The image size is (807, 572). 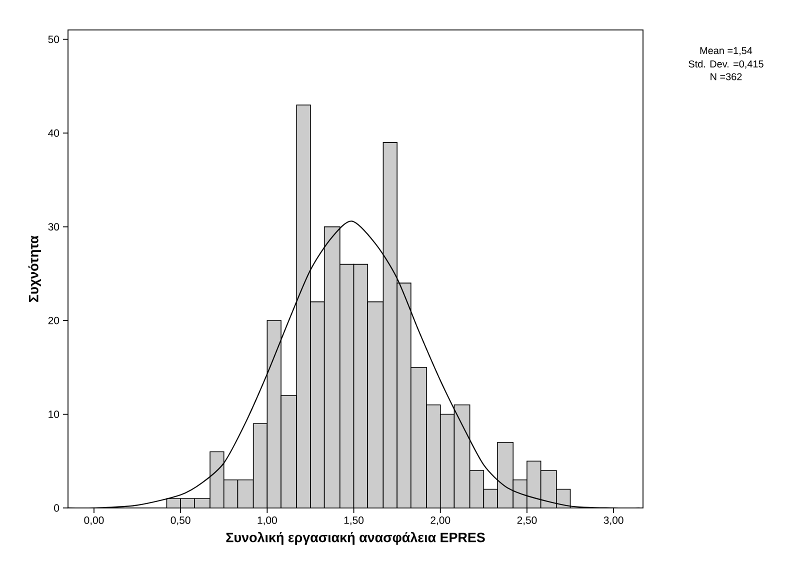 I want to click on text: Mean =1,54, so click(x=726, y=51).